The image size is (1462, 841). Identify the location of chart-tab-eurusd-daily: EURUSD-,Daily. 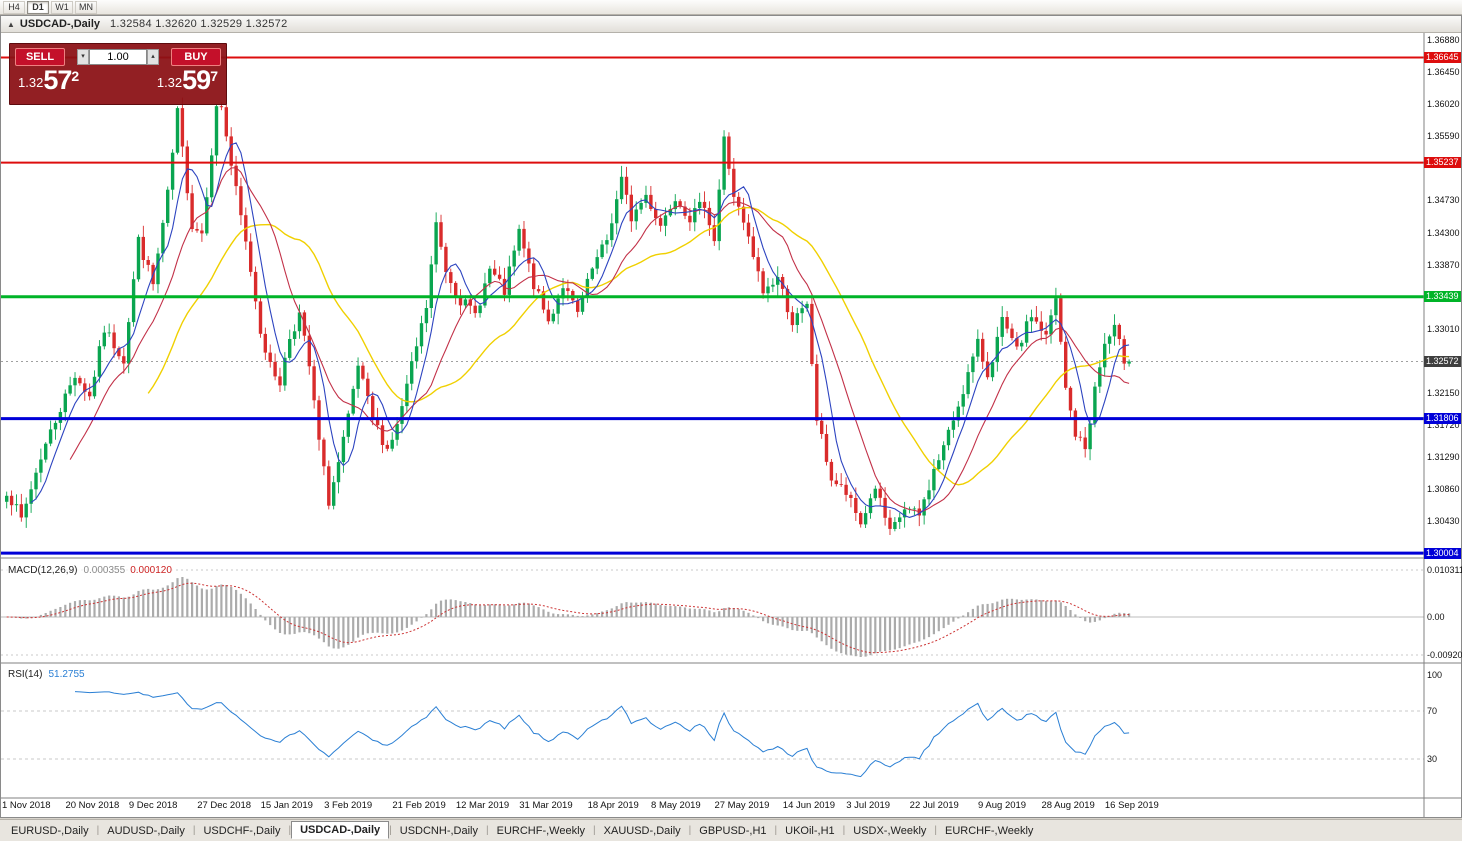
(50, 830).